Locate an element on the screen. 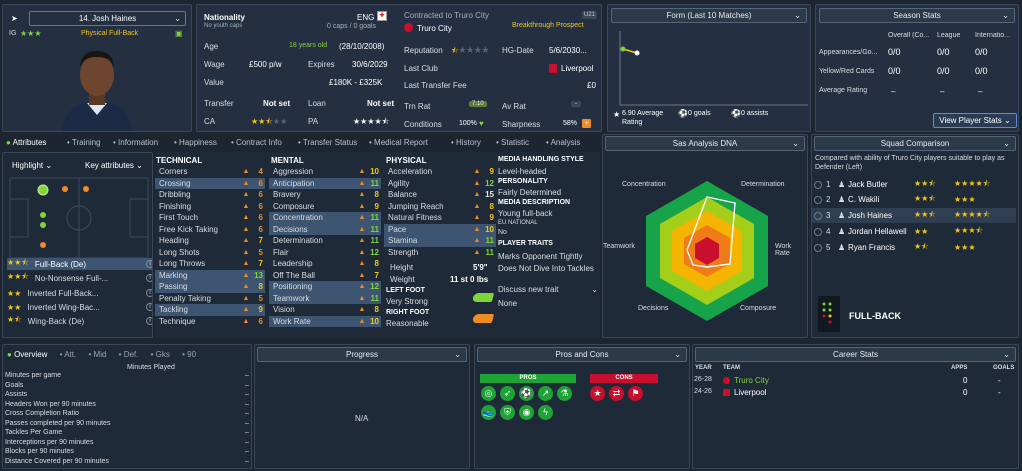 This screenshot has height=471, width=1022. position-role-row: ★★ Inverted Wing-Bac... i is located at coordinates (79, 307).